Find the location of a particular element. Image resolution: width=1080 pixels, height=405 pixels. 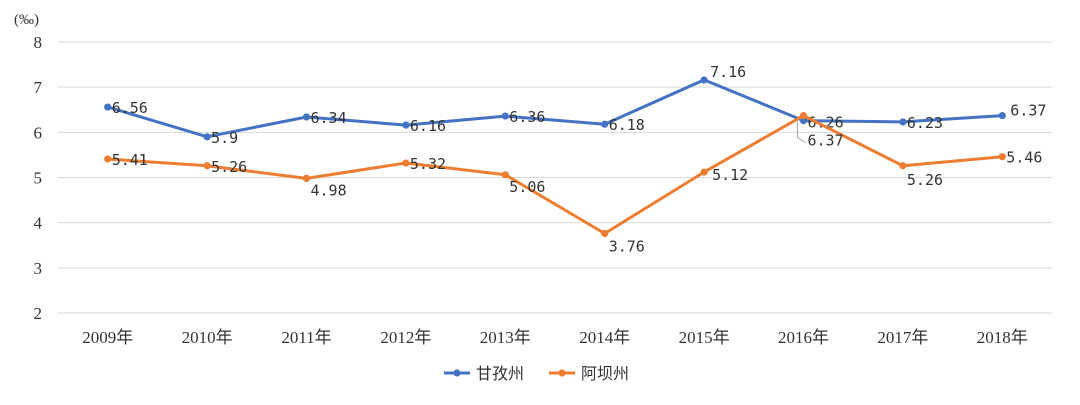

data-label: 7.16 is located at coordinates (728, 72).